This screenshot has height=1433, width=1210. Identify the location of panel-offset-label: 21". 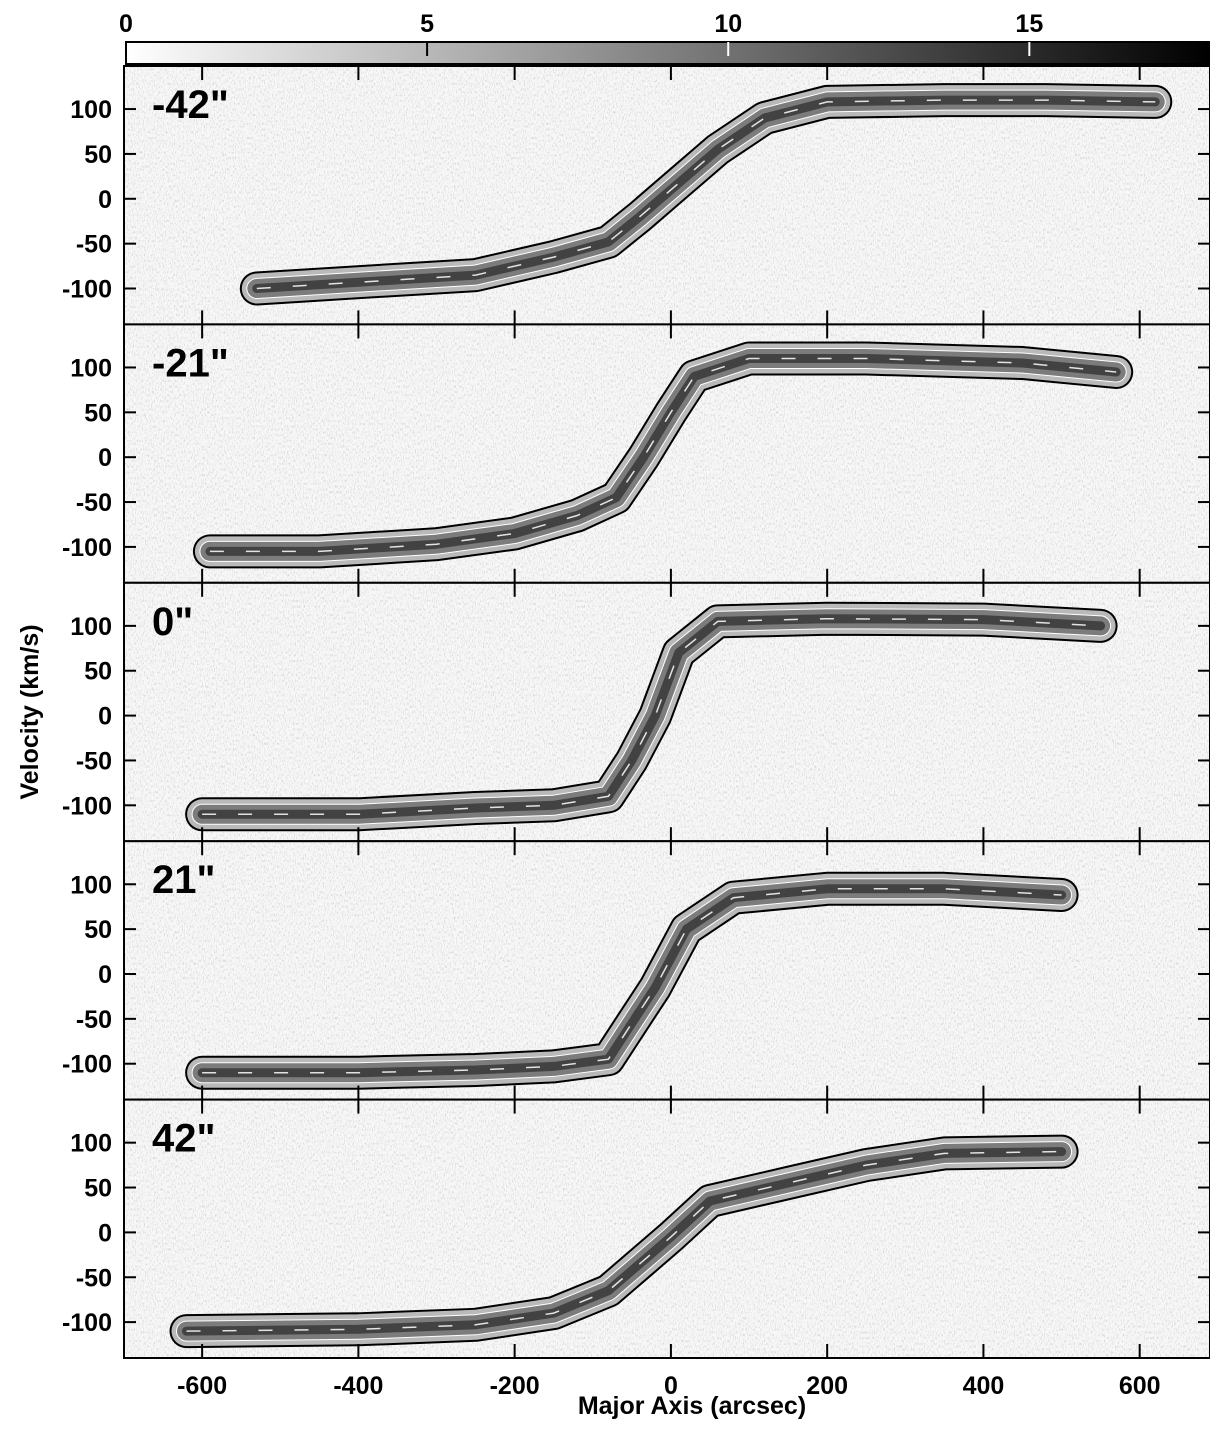
(183, 880).